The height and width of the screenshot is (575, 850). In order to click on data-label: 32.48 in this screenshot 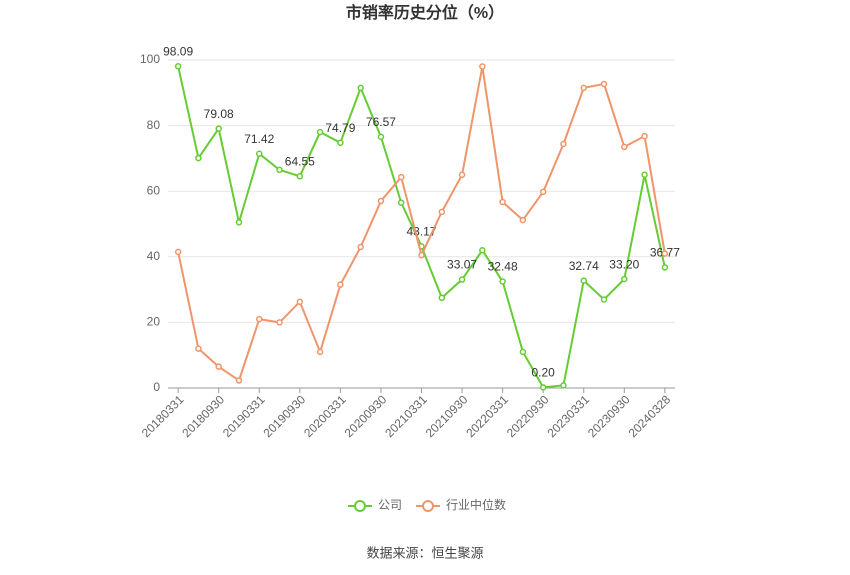, I will do `click(503, 267)`.